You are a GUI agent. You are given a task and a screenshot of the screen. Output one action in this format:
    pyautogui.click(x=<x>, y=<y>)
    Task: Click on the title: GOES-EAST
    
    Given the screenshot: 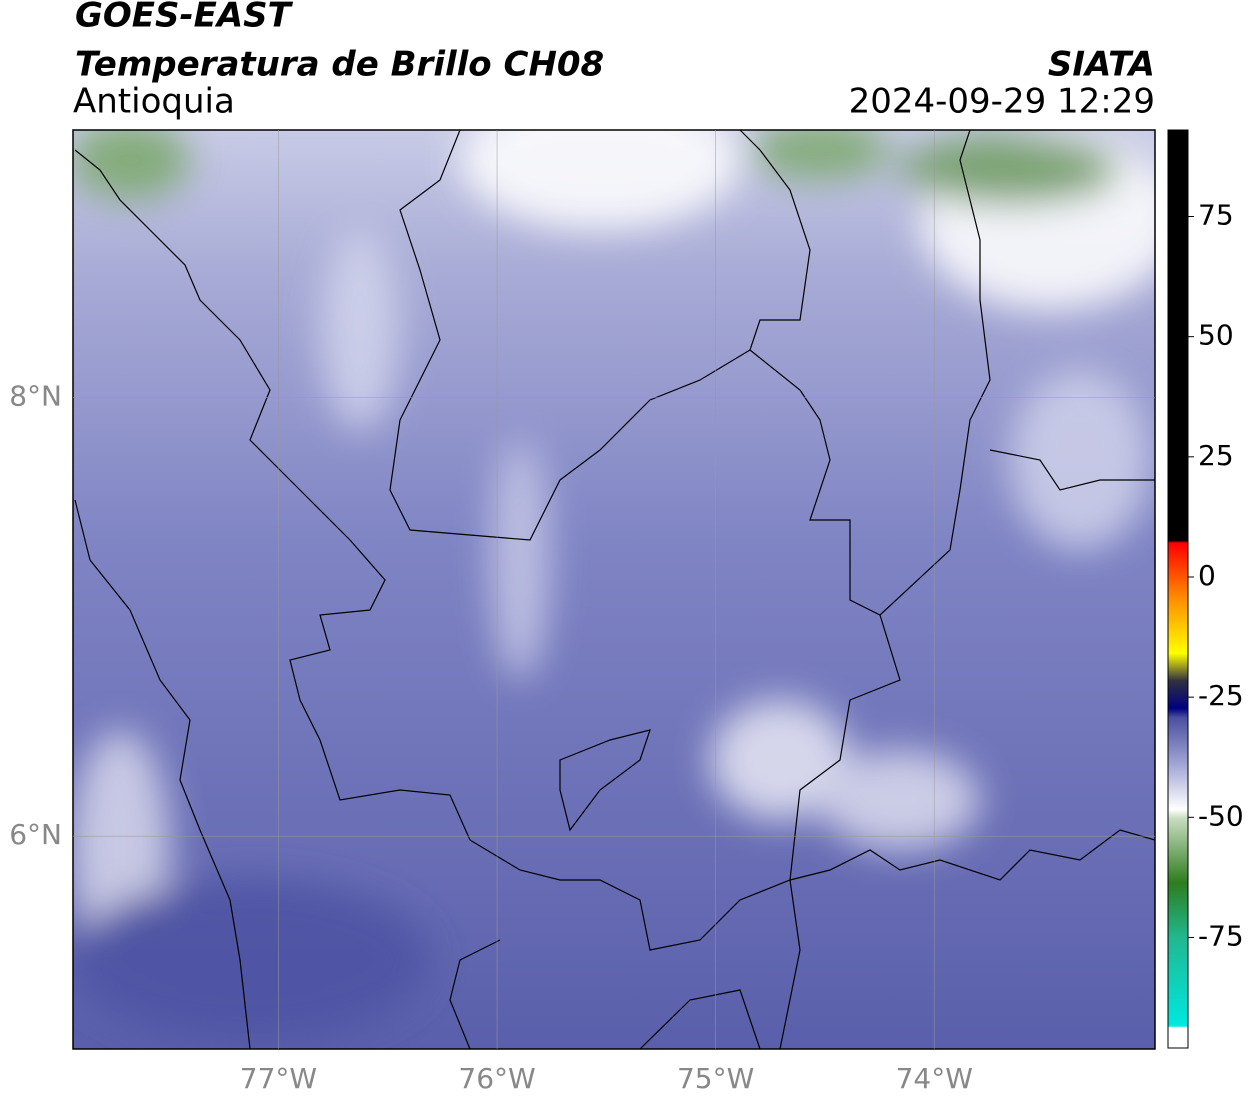 What is the action you would take?
    pyautogui.click(x=184, y=18)
    